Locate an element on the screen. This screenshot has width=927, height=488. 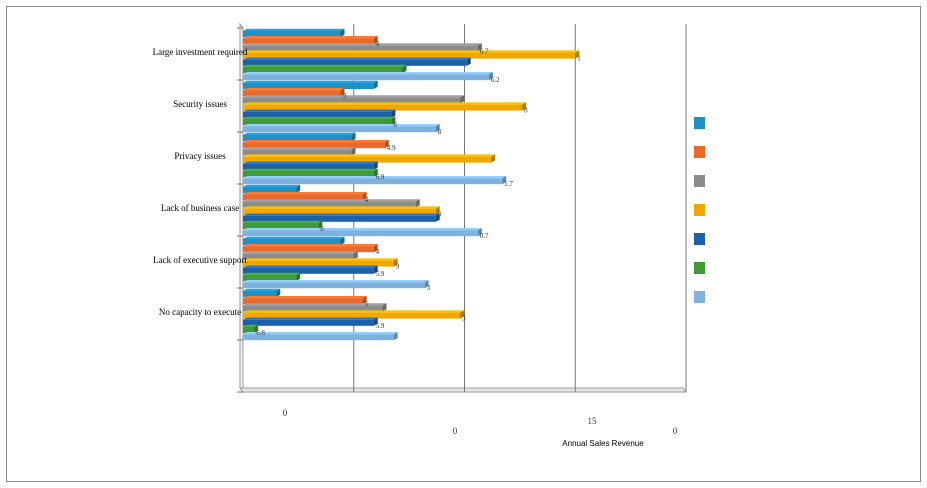
category-label: No capacity to execute is located at coordinates (200, 312).